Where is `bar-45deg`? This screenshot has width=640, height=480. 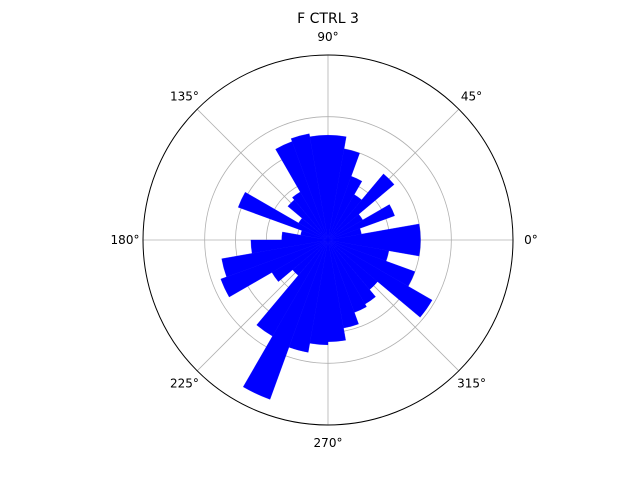 bar-45deg is located at coordinates (361, 207).